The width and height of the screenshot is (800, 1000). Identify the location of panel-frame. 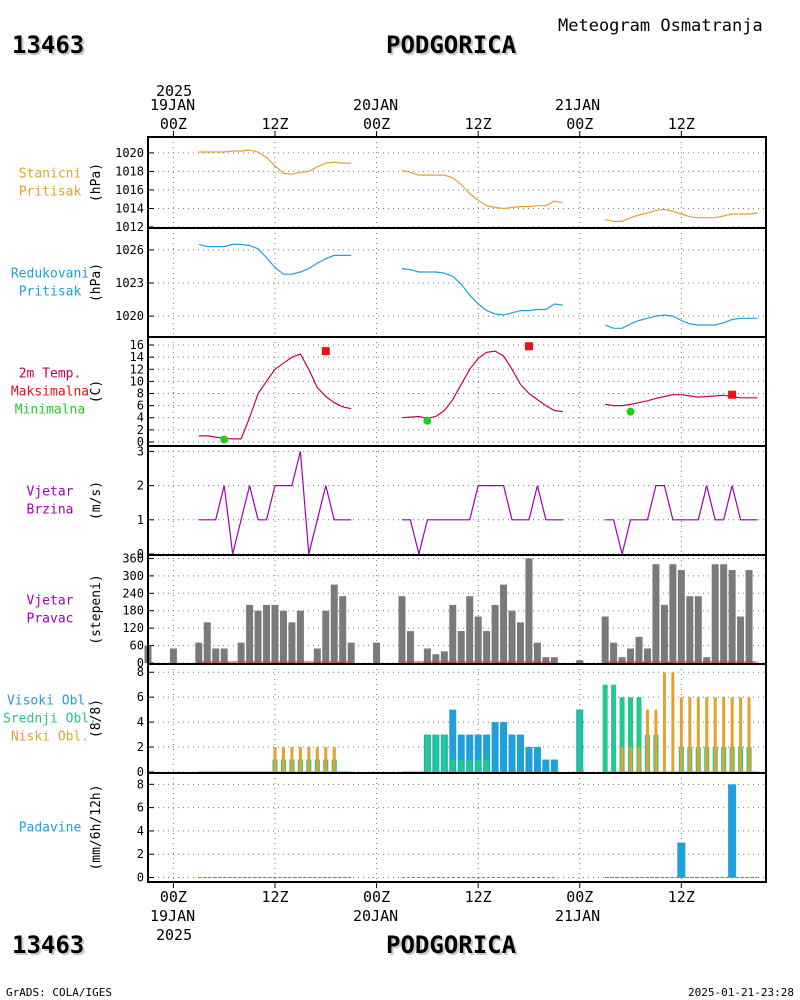
(457, 827).